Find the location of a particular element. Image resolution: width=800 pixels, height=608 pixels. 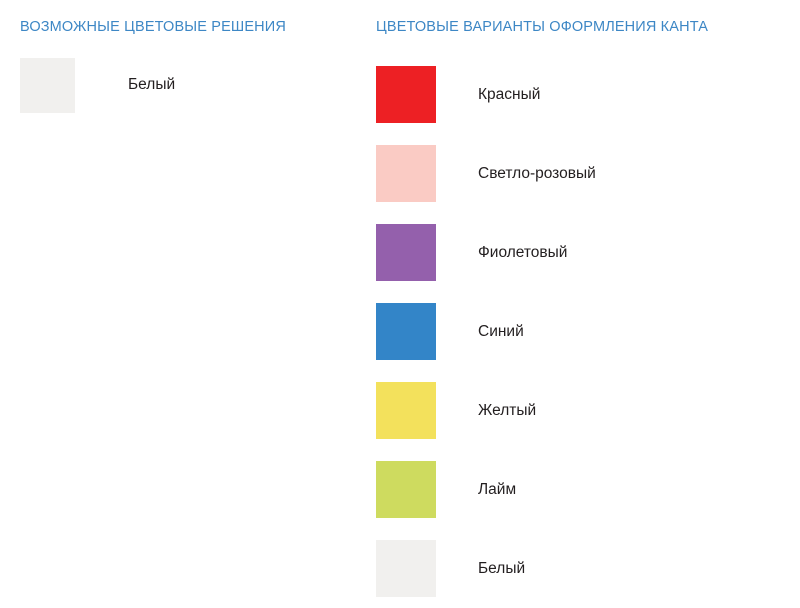

color-swatch-lime is located at coordinates (406, 489).